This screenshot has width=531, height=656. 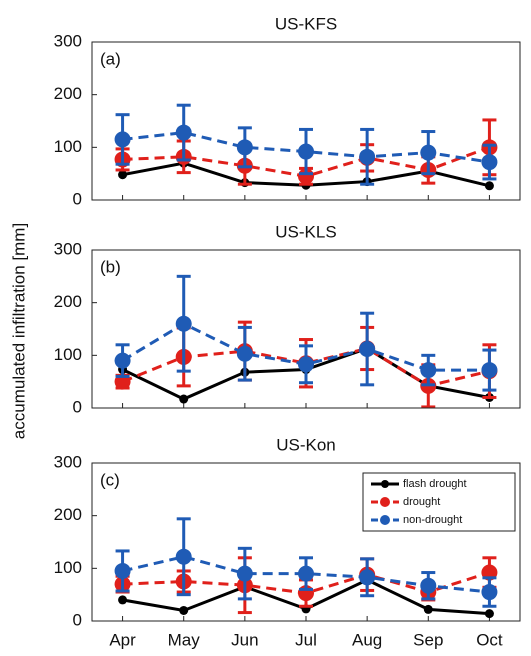 I want to click on x-tick-label: May, so click(x=184, y=639).